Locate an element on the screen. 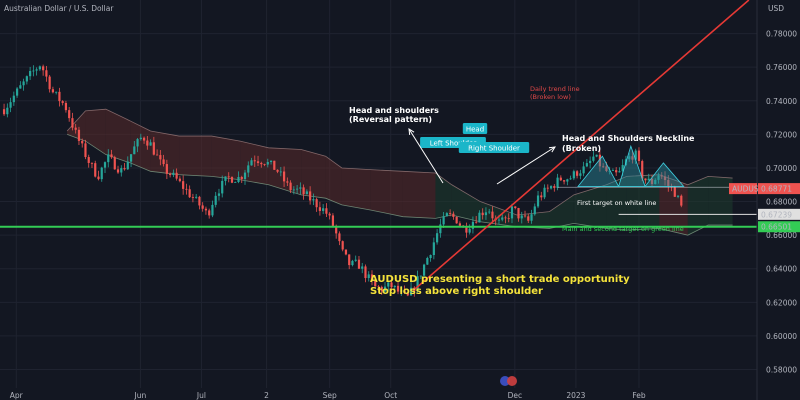 The image size is (800, 400). neckline-arrow-head is located at coordinates (552, 149).